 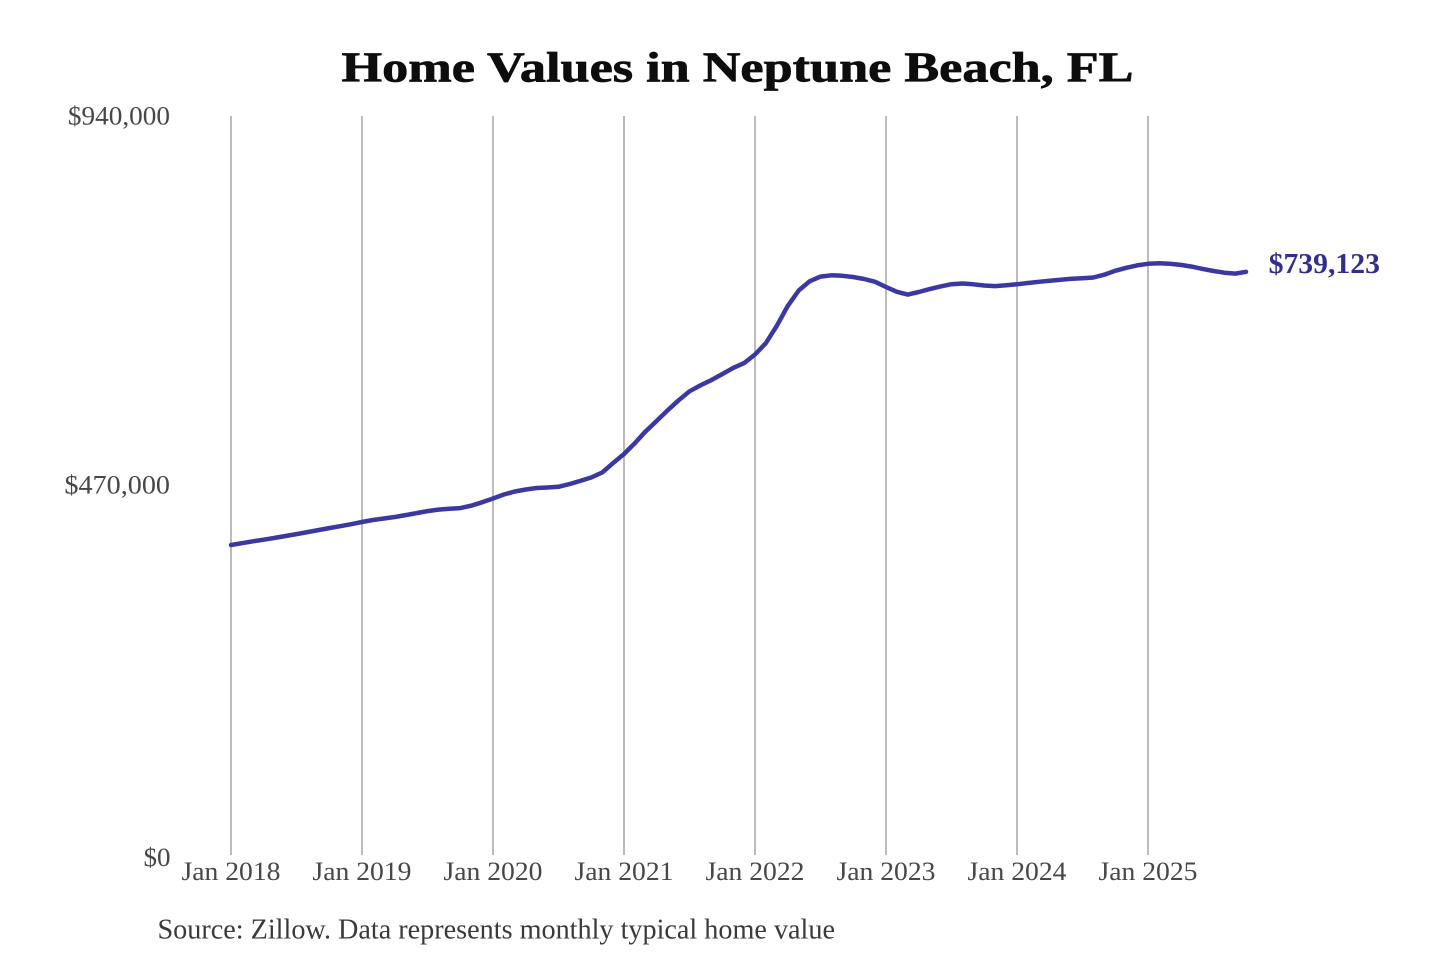 What do you see at coordinates (886, 871) in the screenshot?
I see `svg-text: Jan 2023` at bounding box center [886, 871].